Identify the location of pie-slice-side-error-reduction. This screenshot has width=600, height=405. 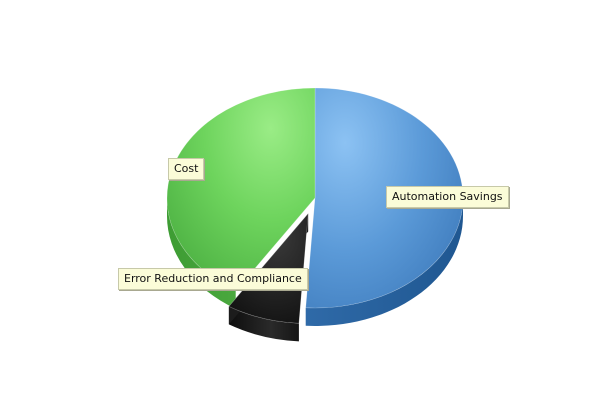
(263, 324).